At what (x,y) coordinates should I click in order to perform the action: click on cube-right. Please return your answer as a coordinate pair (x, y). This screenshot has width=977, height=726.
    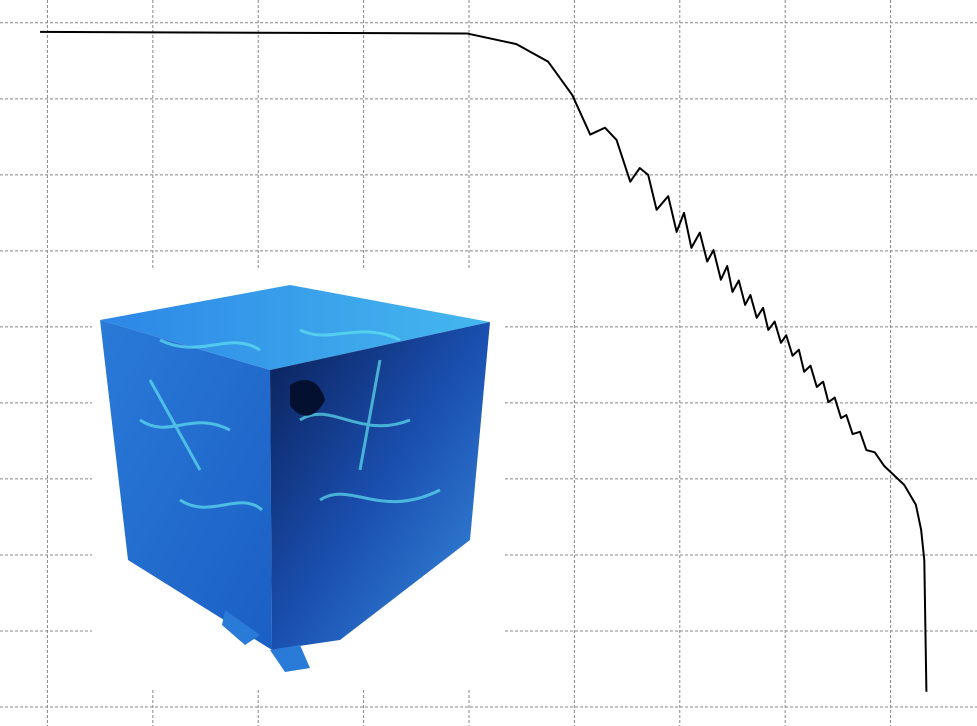
    Looking at the image, I should click on (380, 486).